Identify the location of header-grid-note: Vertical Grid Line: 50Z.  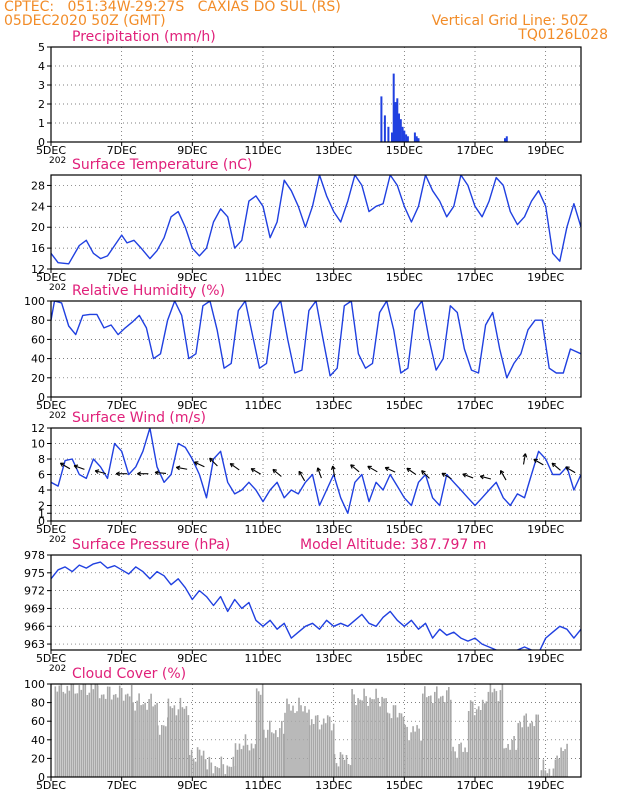
(509, 21).